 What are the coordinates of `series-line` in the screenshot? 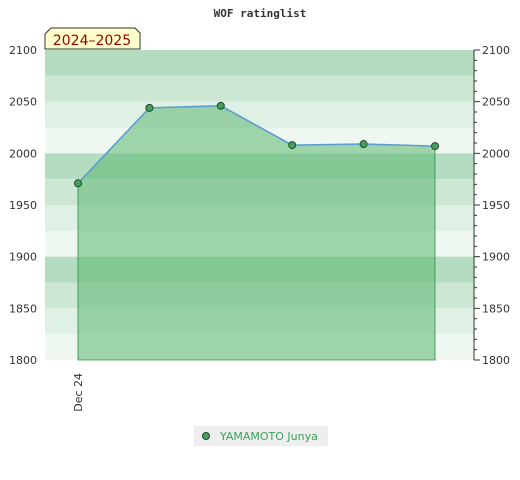 It's located at (256, 144).